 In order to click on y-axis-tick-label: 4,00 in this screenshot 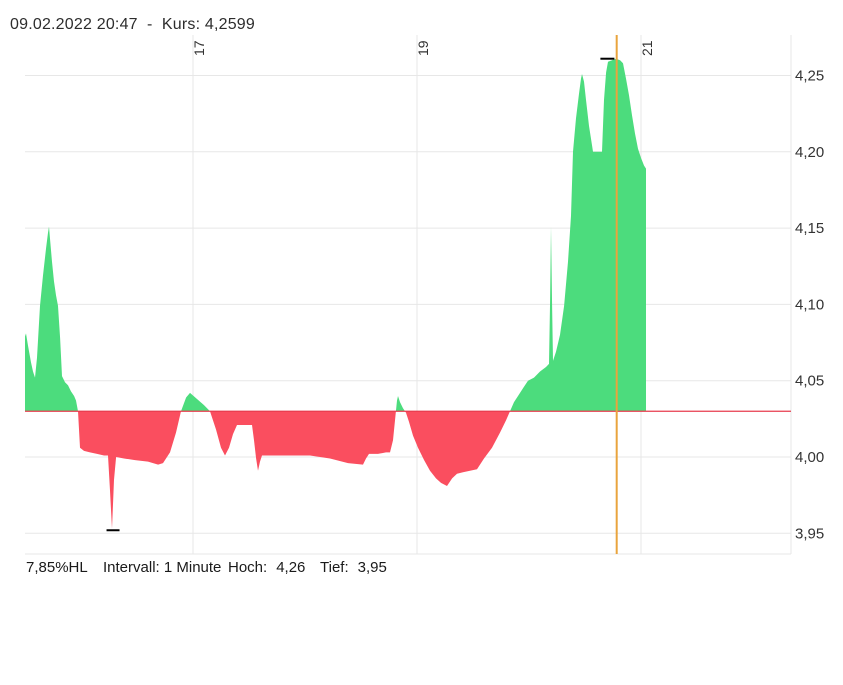, I will do `click(809, 457)`.